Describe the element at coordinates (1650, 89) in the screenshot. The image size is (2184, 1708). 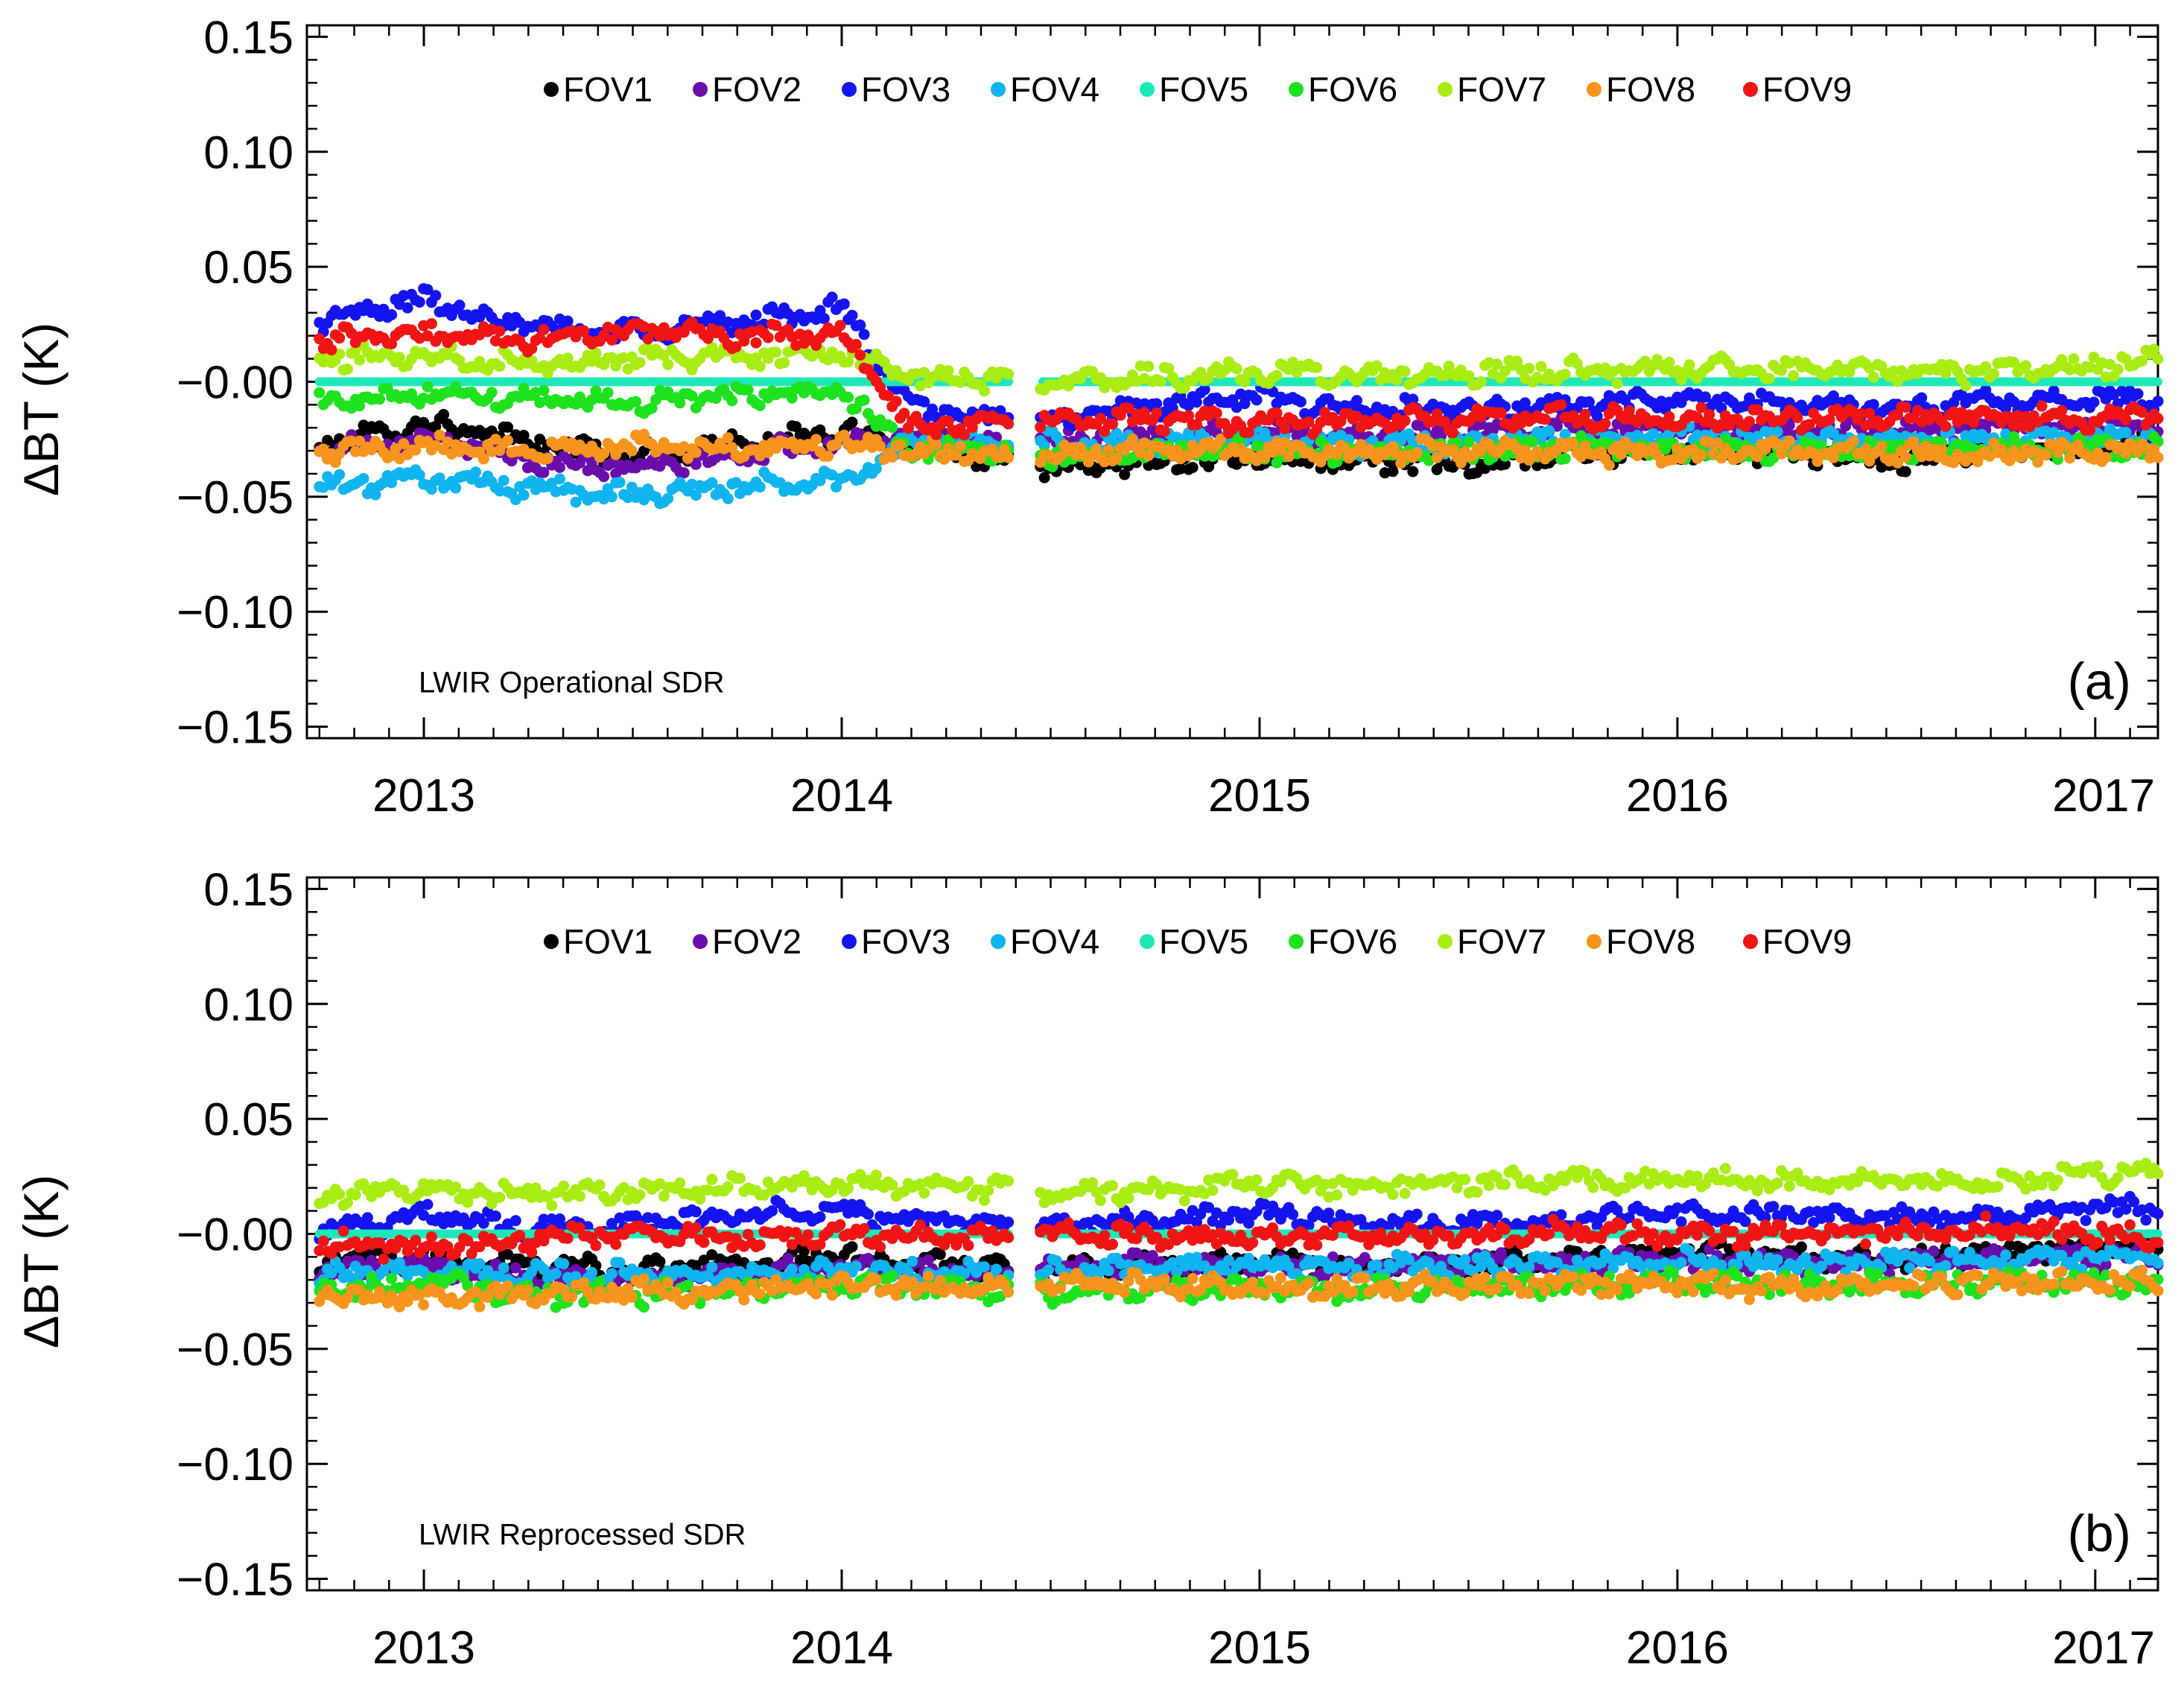
I see `legend-label-fov8: FOV8` at that location.